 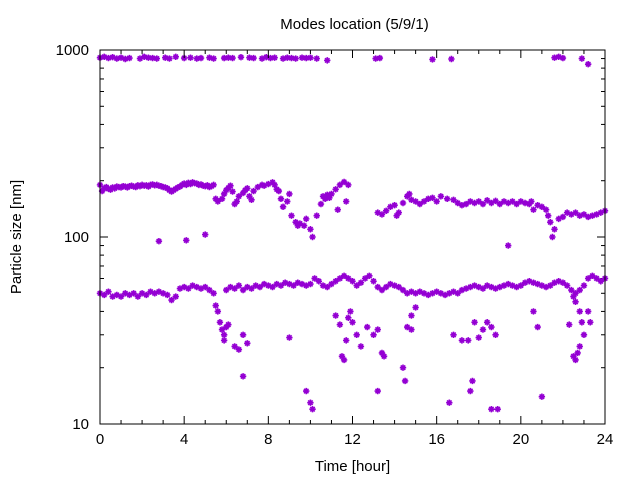 What do you see at coordinates (268, 439) in the screenshot?
I see `x-tick-label: 8` at bounding box center [268, 439].